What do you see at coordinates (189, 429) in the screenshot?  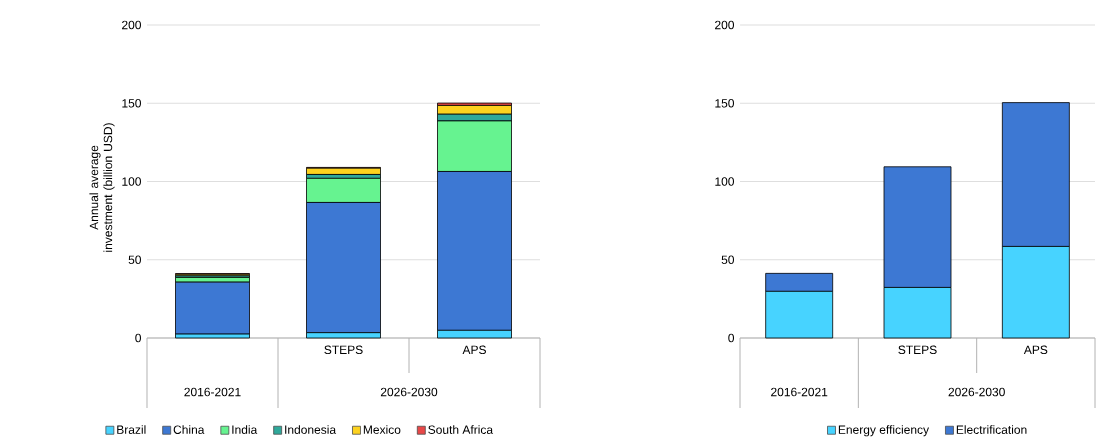 I see `legend-label: China` at bounding box center [189, 429].